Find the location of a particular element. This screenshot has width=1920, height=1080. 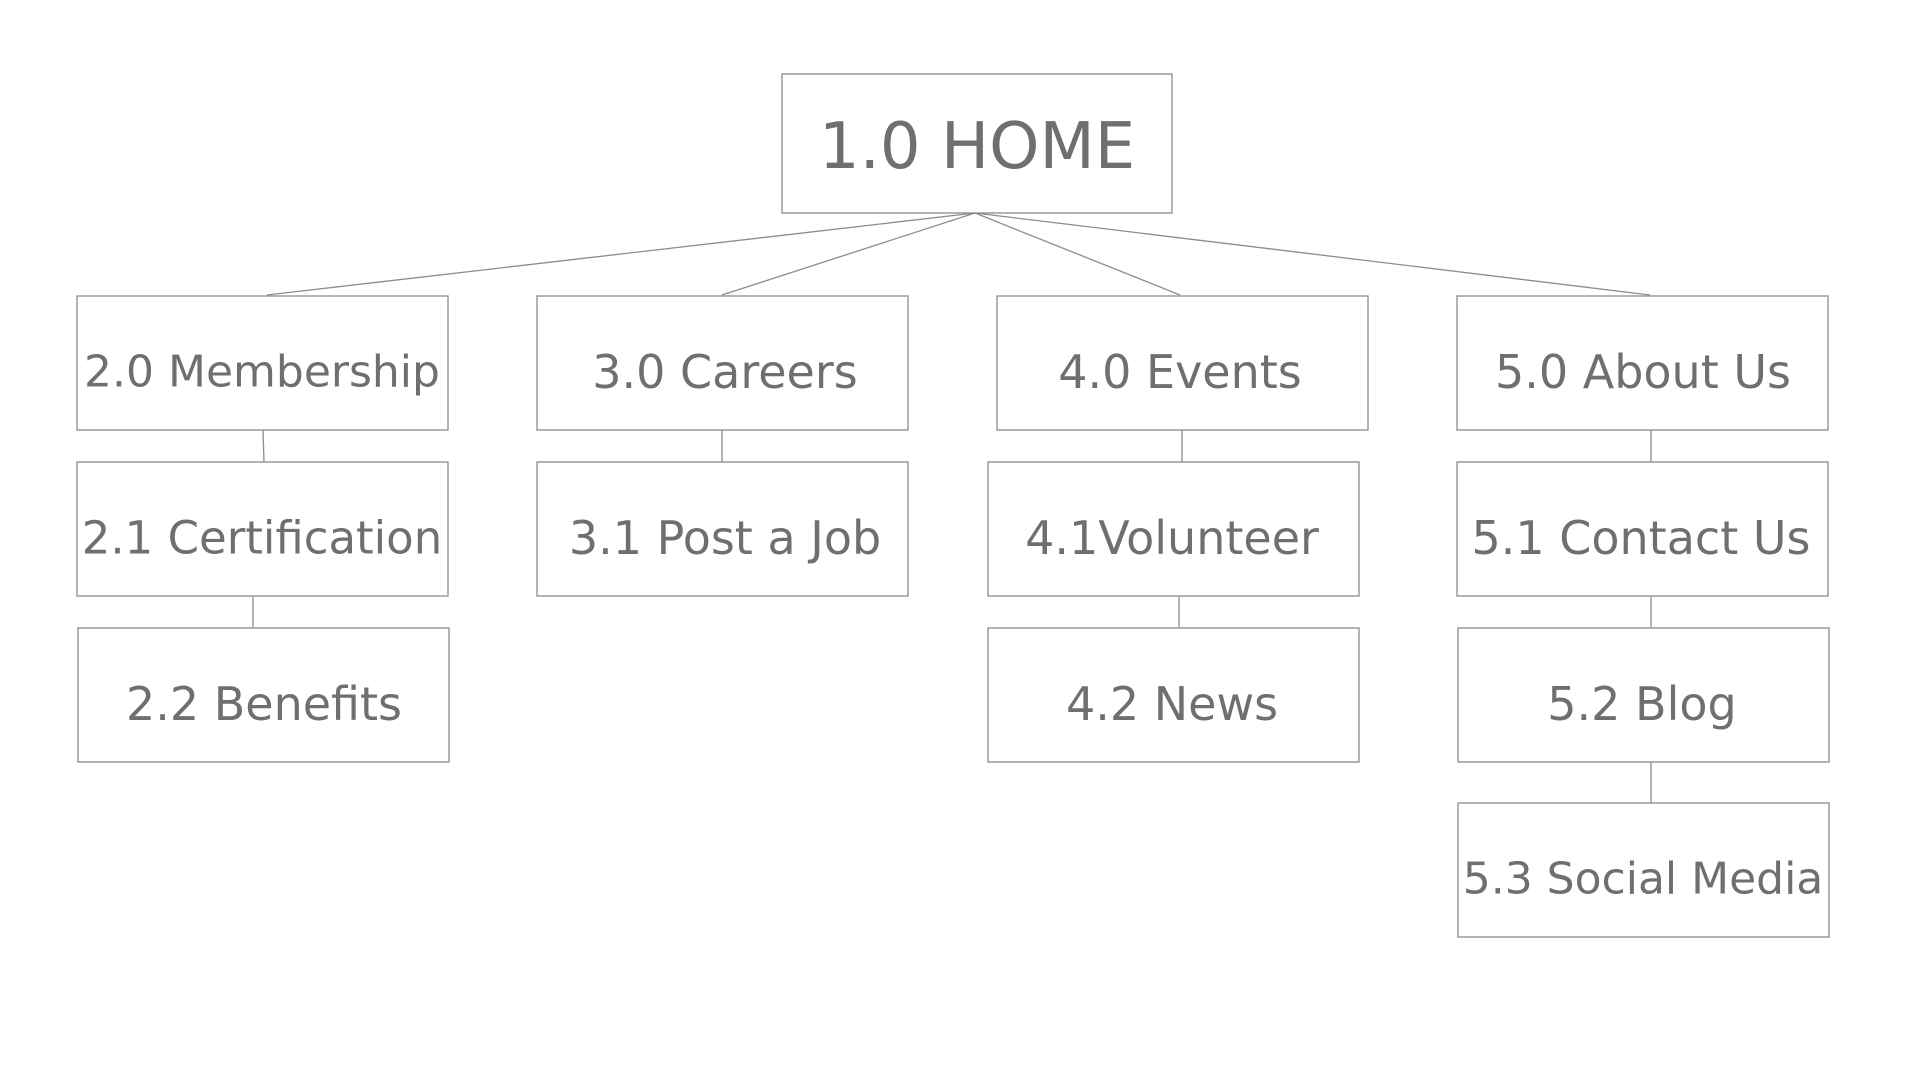

connector-home-careers is located at coordinates (848, 254).